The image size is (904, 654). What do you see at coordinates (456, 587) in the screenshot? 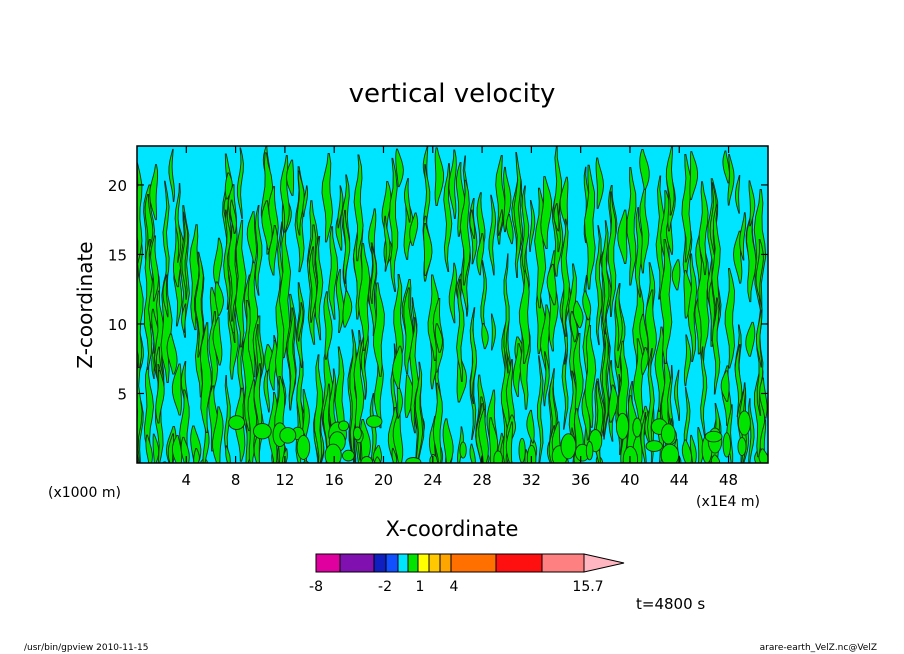
I see `colorbar-labels: -8 -2 1 4 15.7` at bounding box center [456, 587].